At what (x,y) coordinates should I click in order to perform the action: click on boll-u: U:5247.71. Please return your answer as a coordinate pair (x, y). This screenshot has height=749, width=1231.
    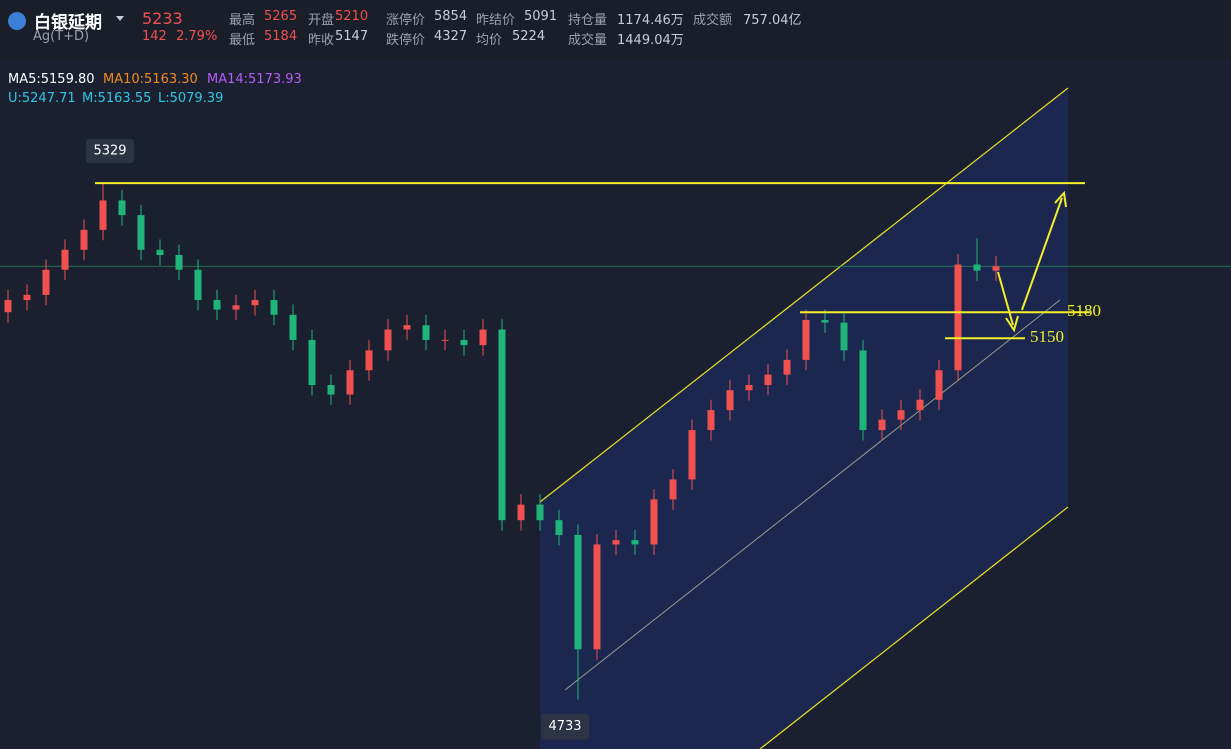
    Looking at the image, I should click on (42, 98).